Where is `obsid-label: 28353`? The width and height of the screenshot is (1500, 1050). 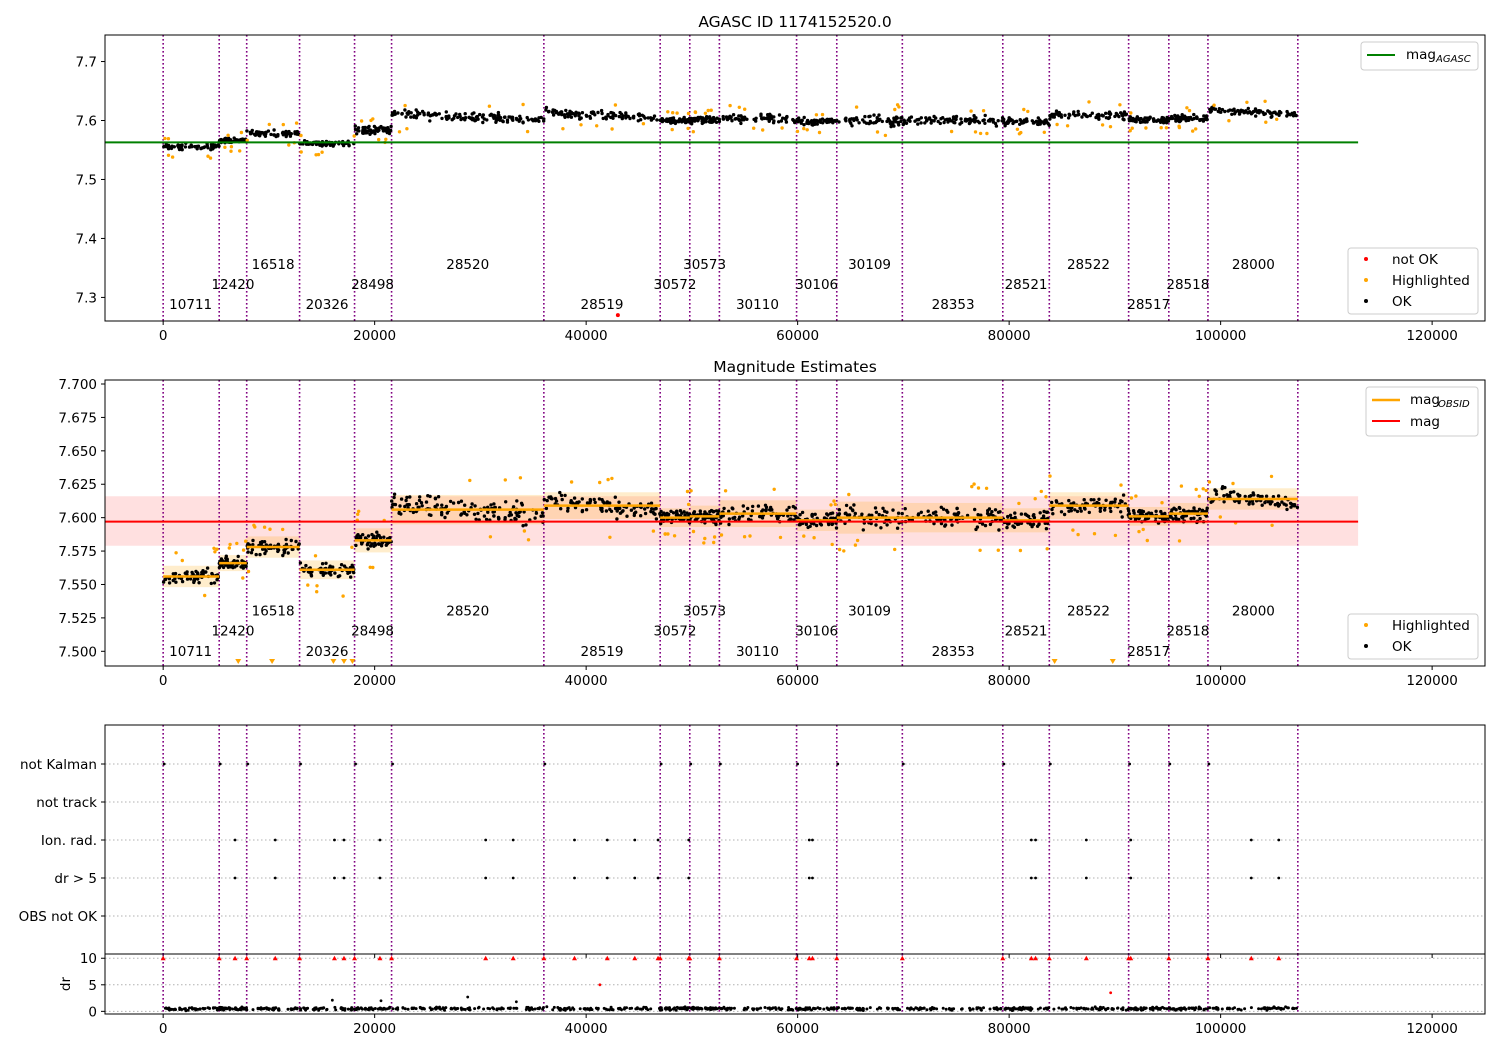
obsid-label: 28353 is located at coordinates (953, 305).